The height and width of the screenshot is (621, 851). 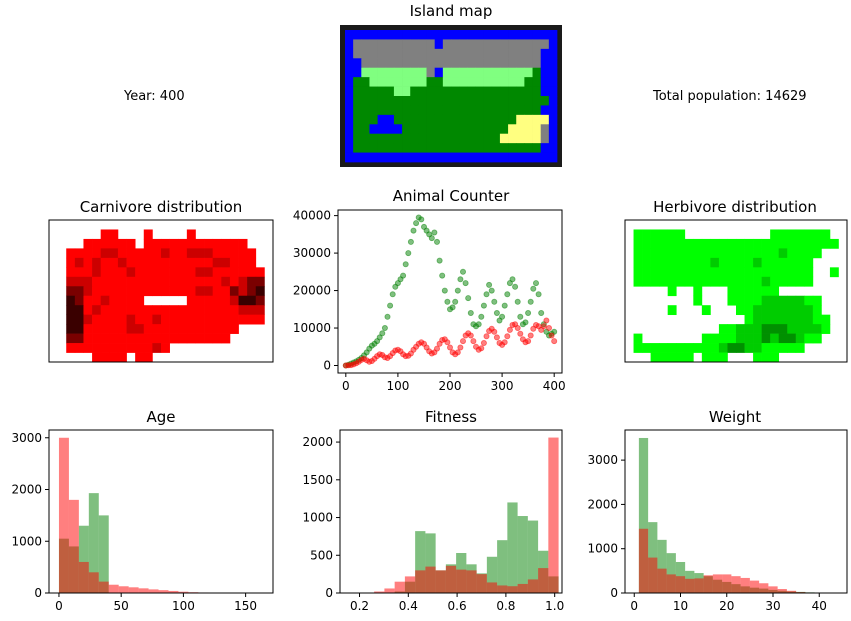 I want to click on weight-histogram-x-tick-label: 30, so click(x=772, y=606).